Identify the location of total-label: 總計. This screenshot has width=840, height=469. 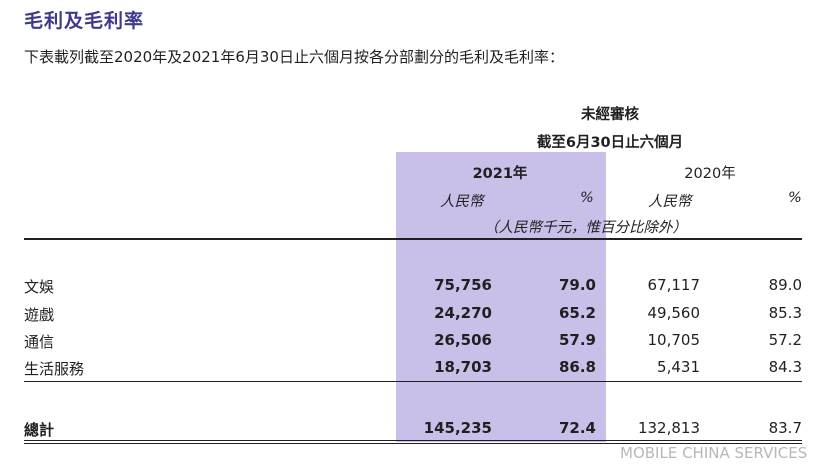
(39, 430).